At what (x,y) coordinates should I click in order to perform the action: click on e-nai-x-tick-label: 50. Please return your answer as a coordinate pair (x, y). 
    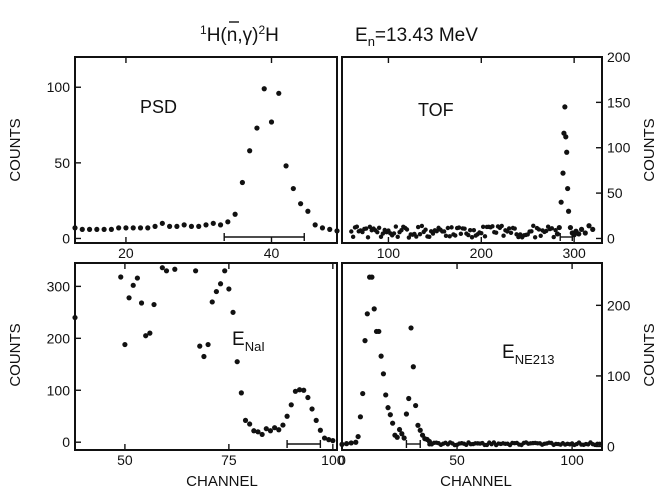
    Looking at the image, I should click on (125, 460).